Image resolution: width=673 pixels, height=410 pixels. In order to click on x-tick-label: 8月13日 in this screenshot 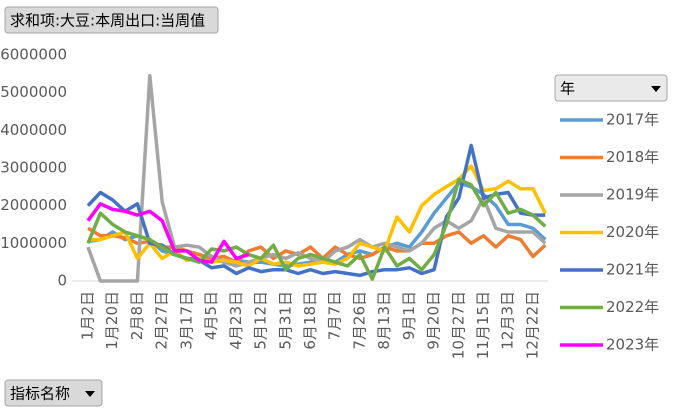, I will do `click(384, 320)`.